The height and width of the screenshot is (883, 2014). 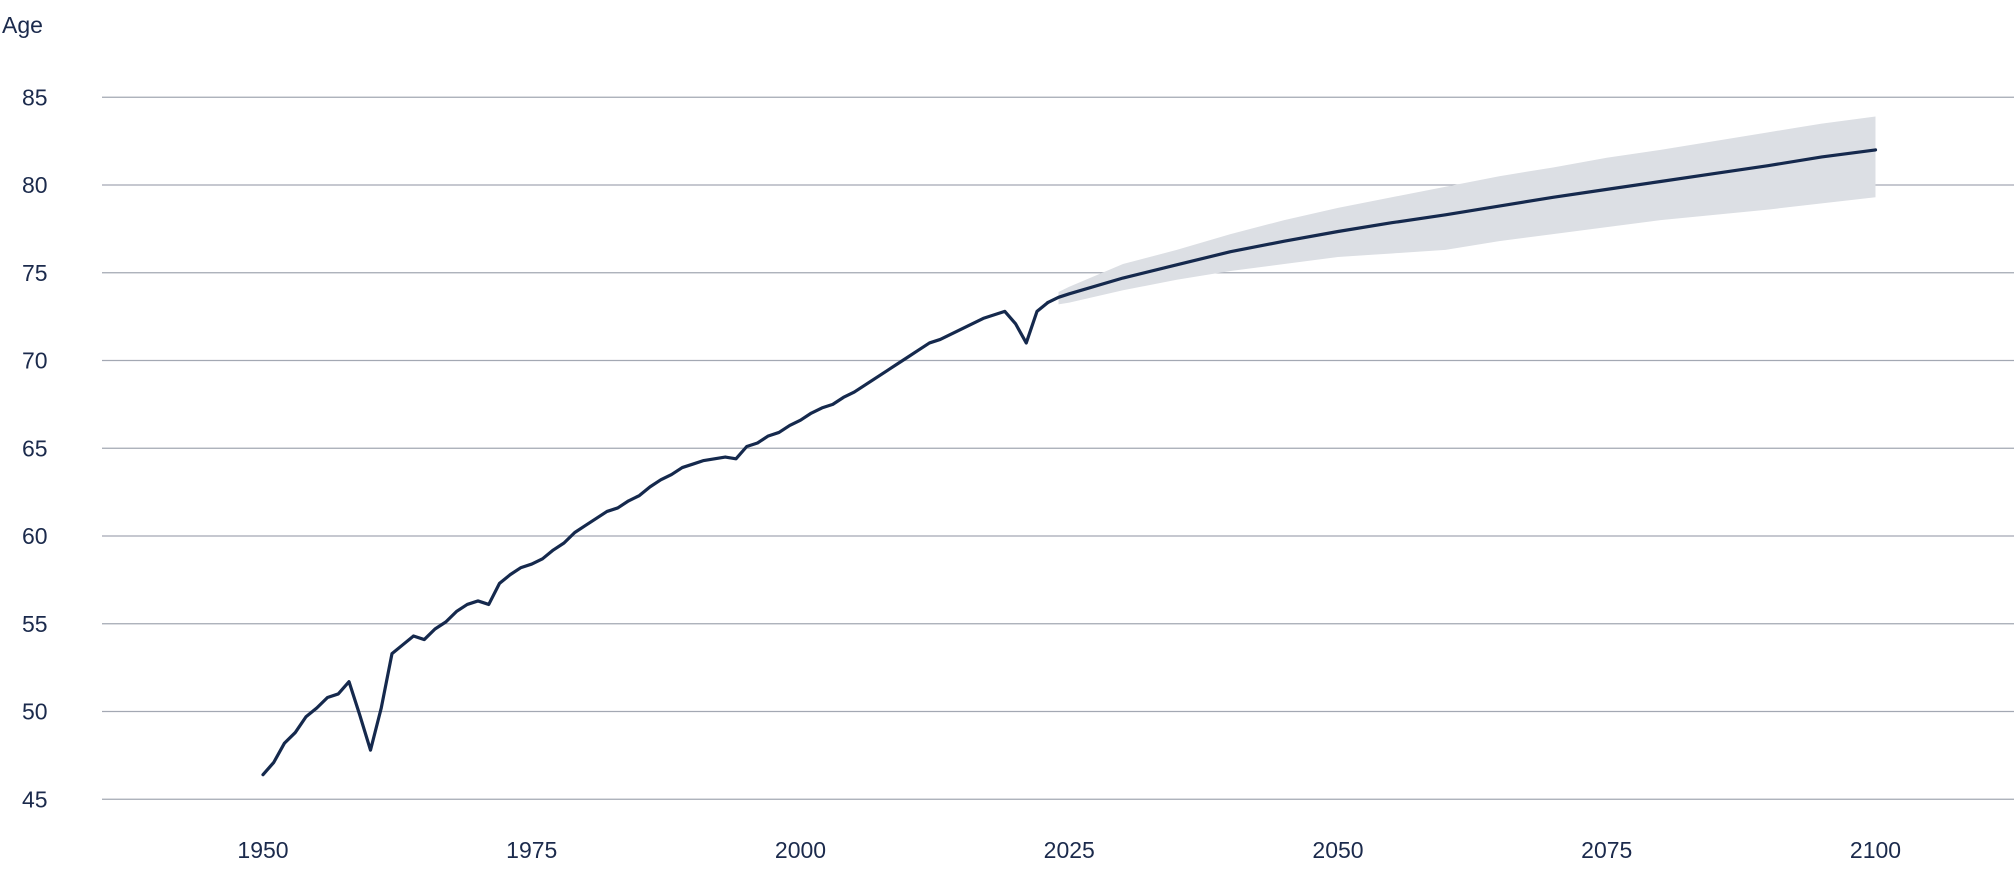 I want to click on y-tick-70: 70, so click(x=35, y=361).